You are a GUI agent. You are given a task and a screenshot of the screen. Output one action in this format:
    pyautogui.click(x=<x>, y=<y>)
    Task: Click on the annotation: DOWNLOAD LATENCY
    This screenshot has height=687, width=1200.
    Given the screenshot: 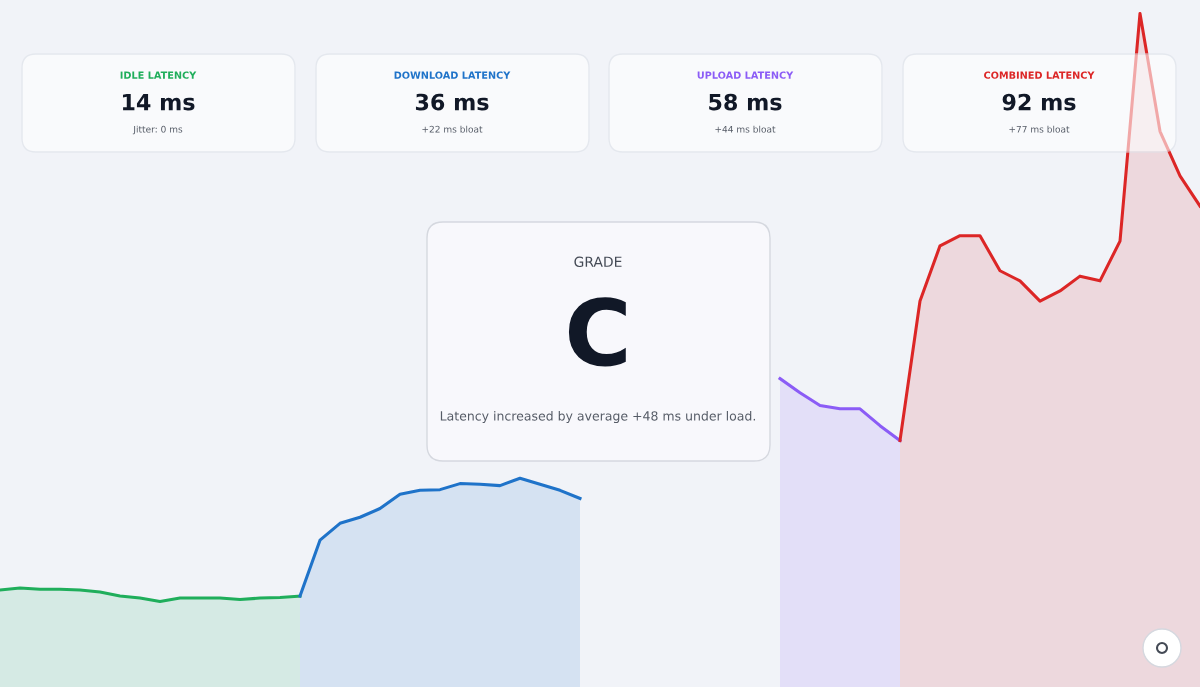 What is the action you would take?
    pyautogui.click(x=452, y=75)
    